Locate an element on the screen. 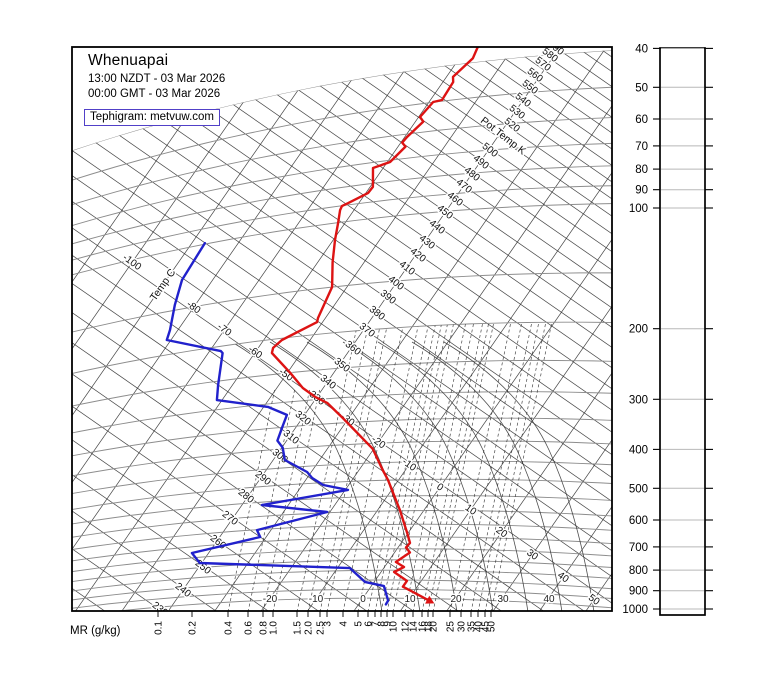 The height and width of the screenshot is (690, 760). svg-text: 370 is located at coordinates (367, 330).